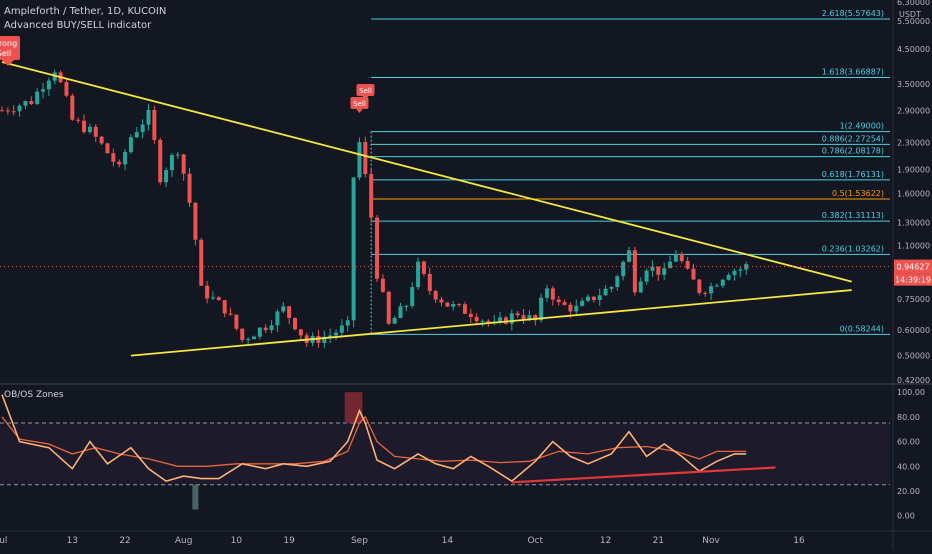  What do you see at coordinates (908, 491) in the screenshot?
I see `oscillator-tick-label: 20.00` at bounding box center [908, 491].